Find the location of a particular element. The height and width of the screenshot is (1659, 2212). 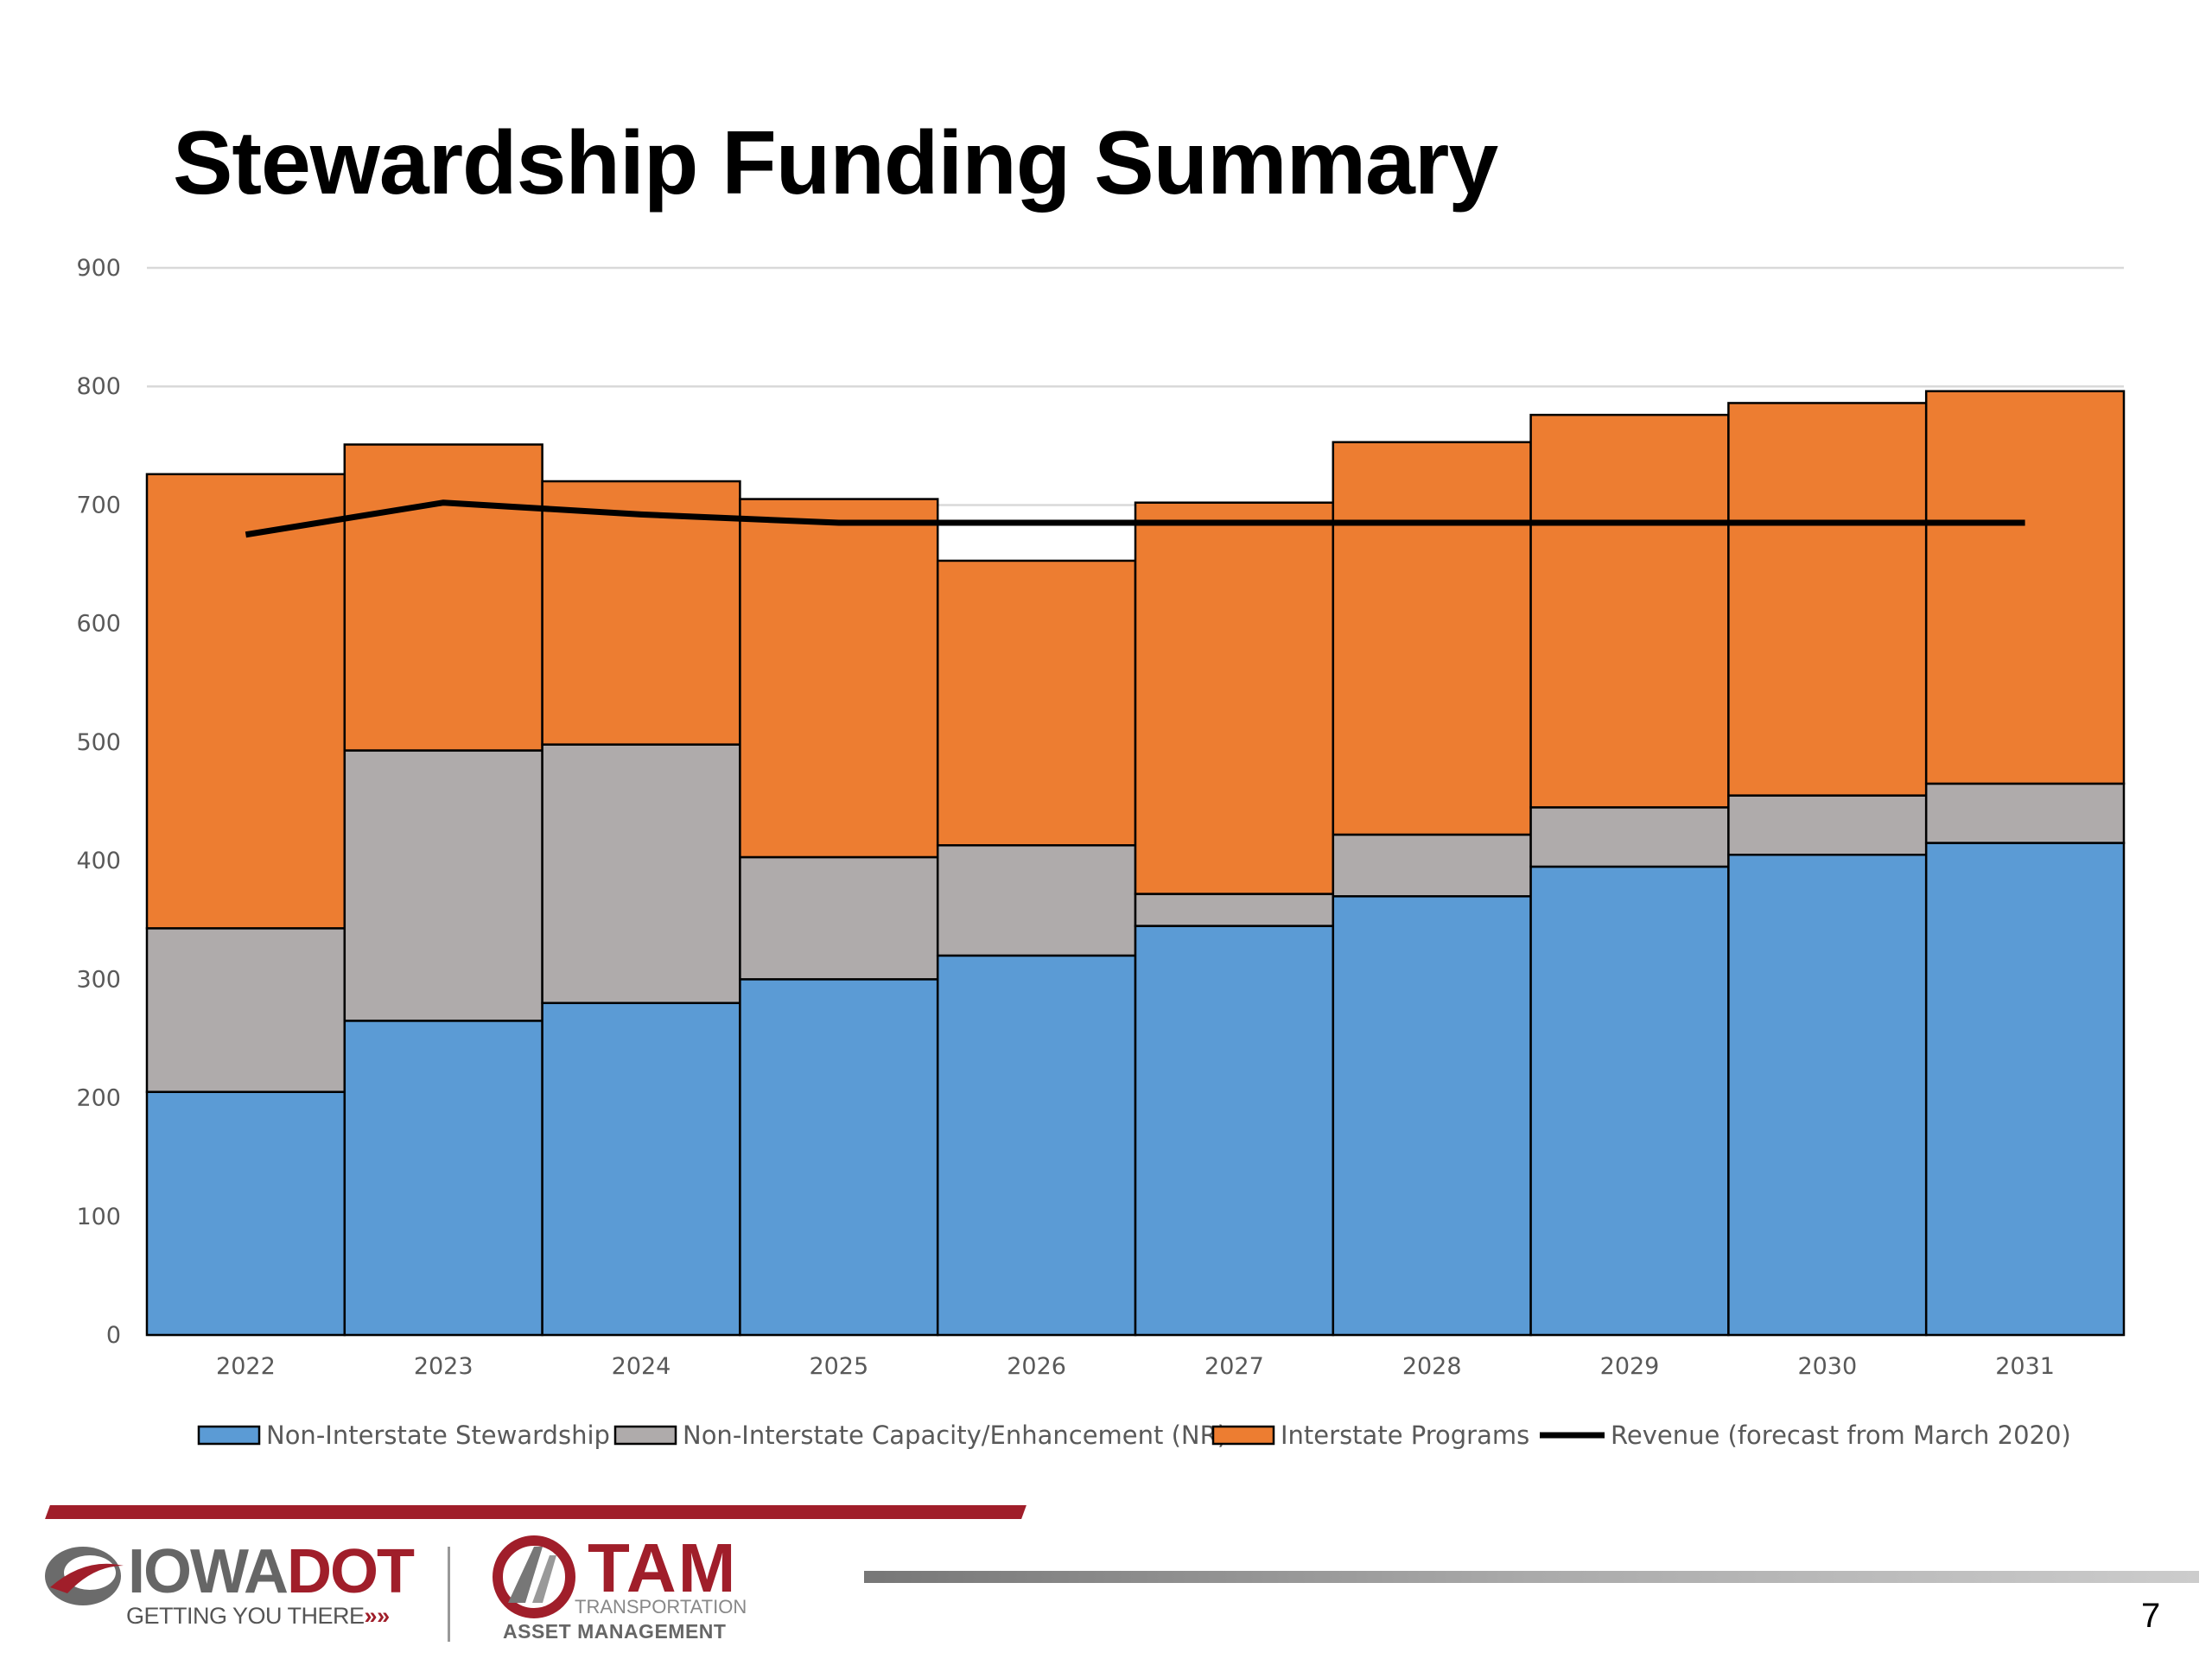

bar-segment-1-2027 is located at coordinates (1234, 910).